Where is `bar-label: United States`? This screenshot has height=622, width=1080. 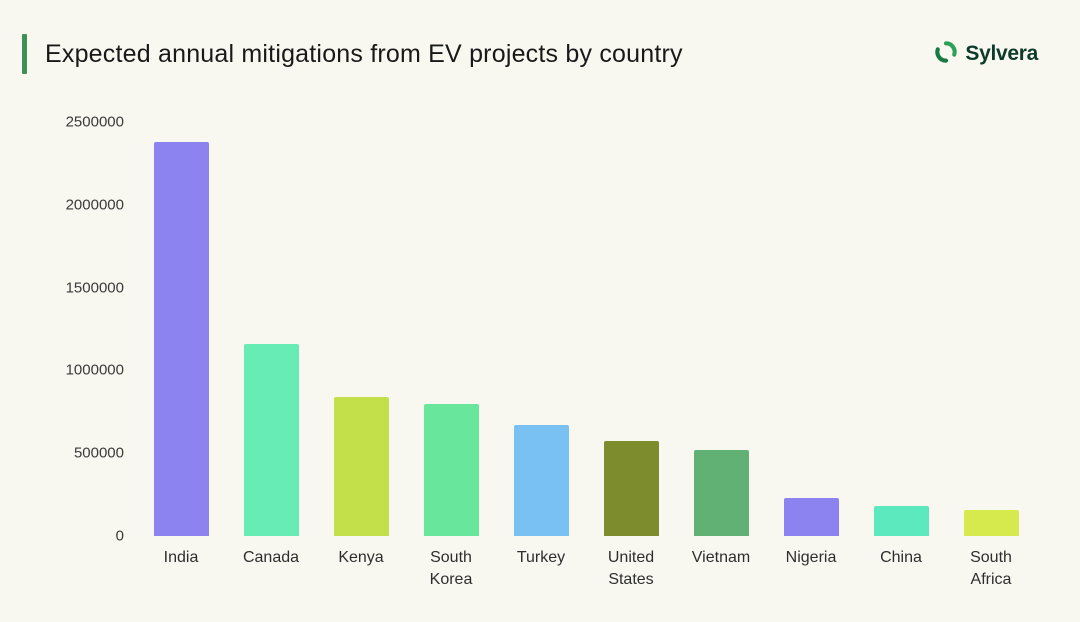 bar-label: United States is located at coordinates (631, 568).